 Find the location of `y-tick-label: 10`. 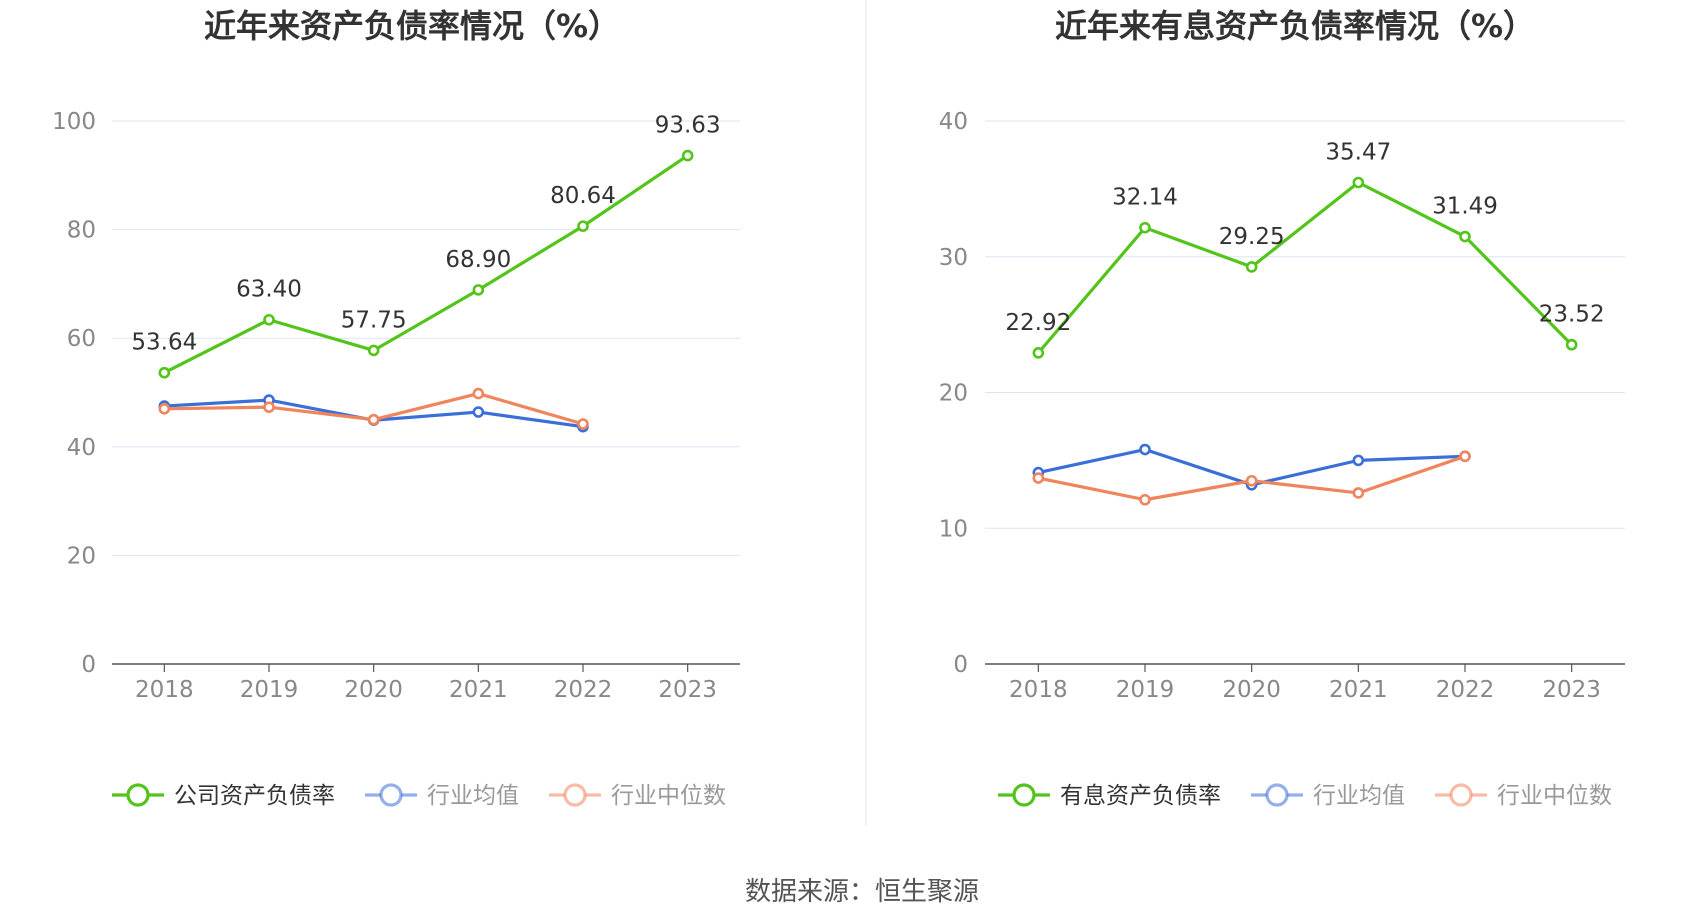

y-tick-label: 10 is located at coordinates (953, 529).